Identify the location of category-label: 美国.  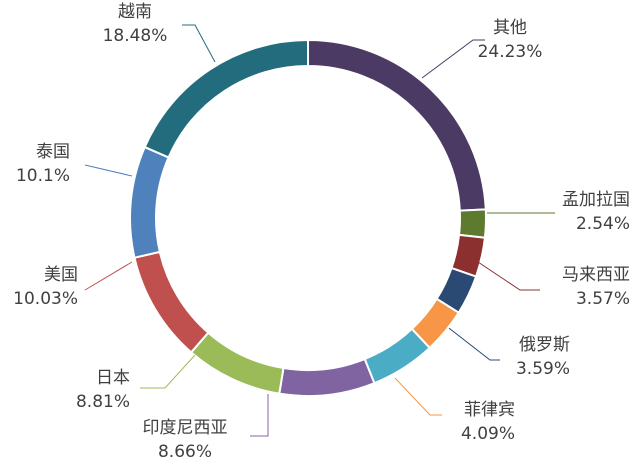
(61, 275).